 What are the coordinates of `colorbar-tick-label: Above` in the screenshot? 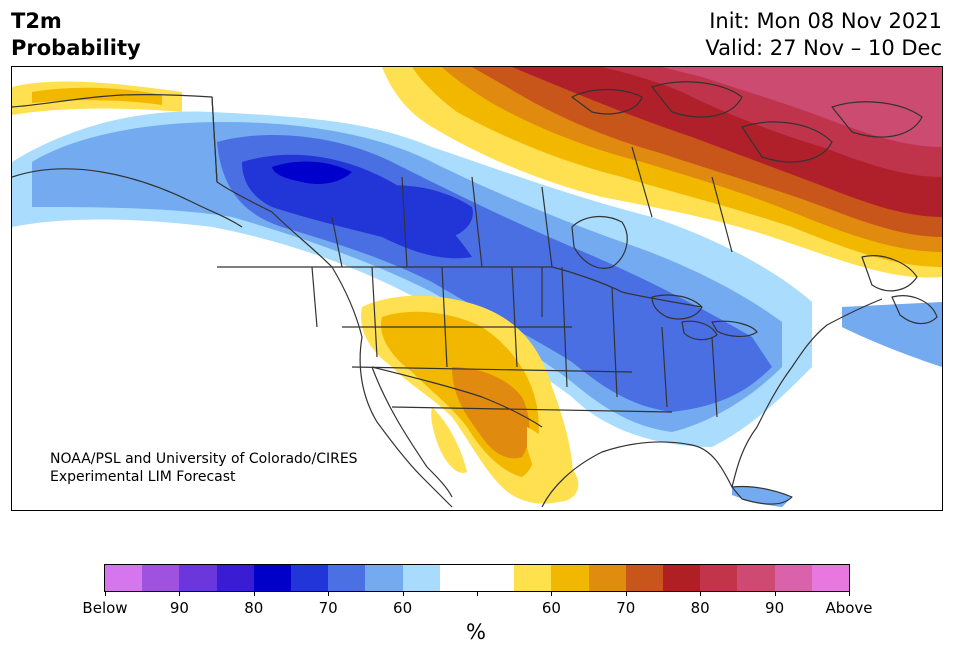 It's located at (849, 608).